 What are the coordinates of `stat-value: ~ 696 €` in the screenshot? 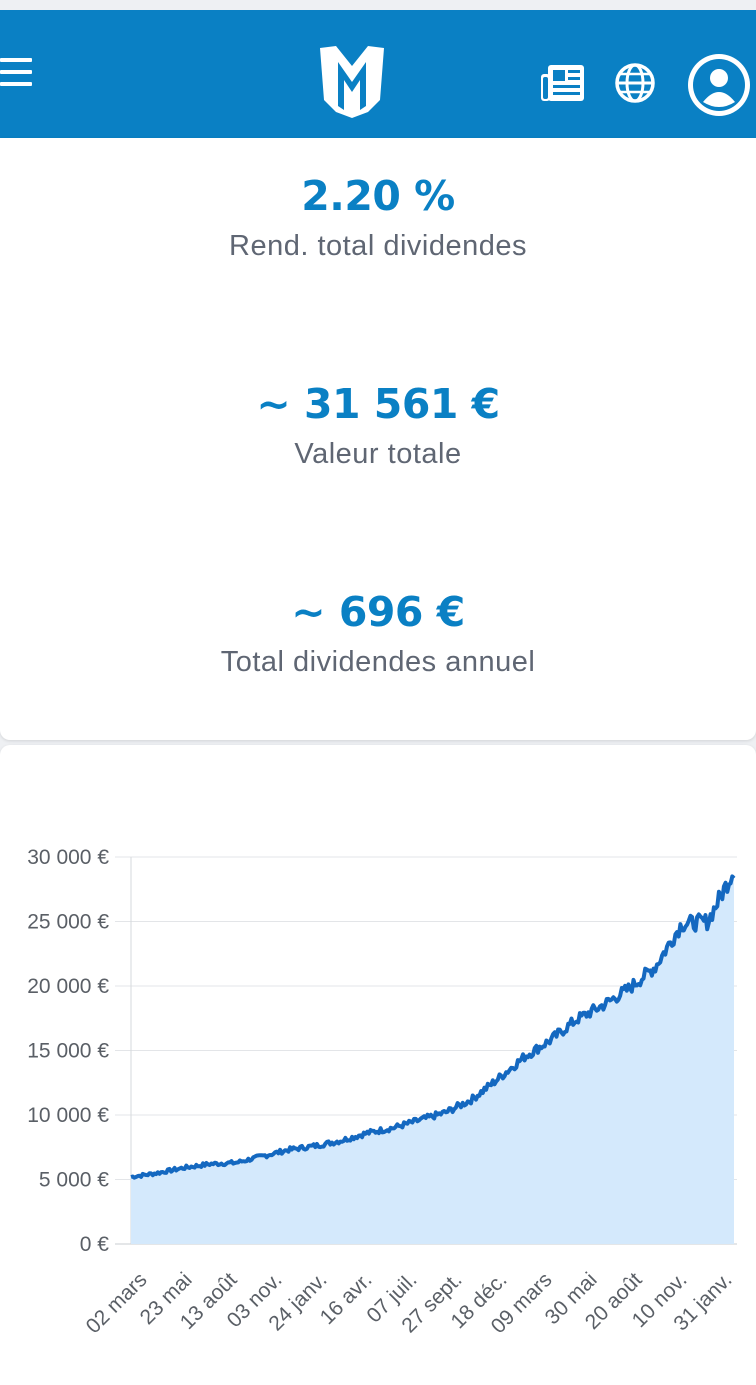 It's located at (378, 612).